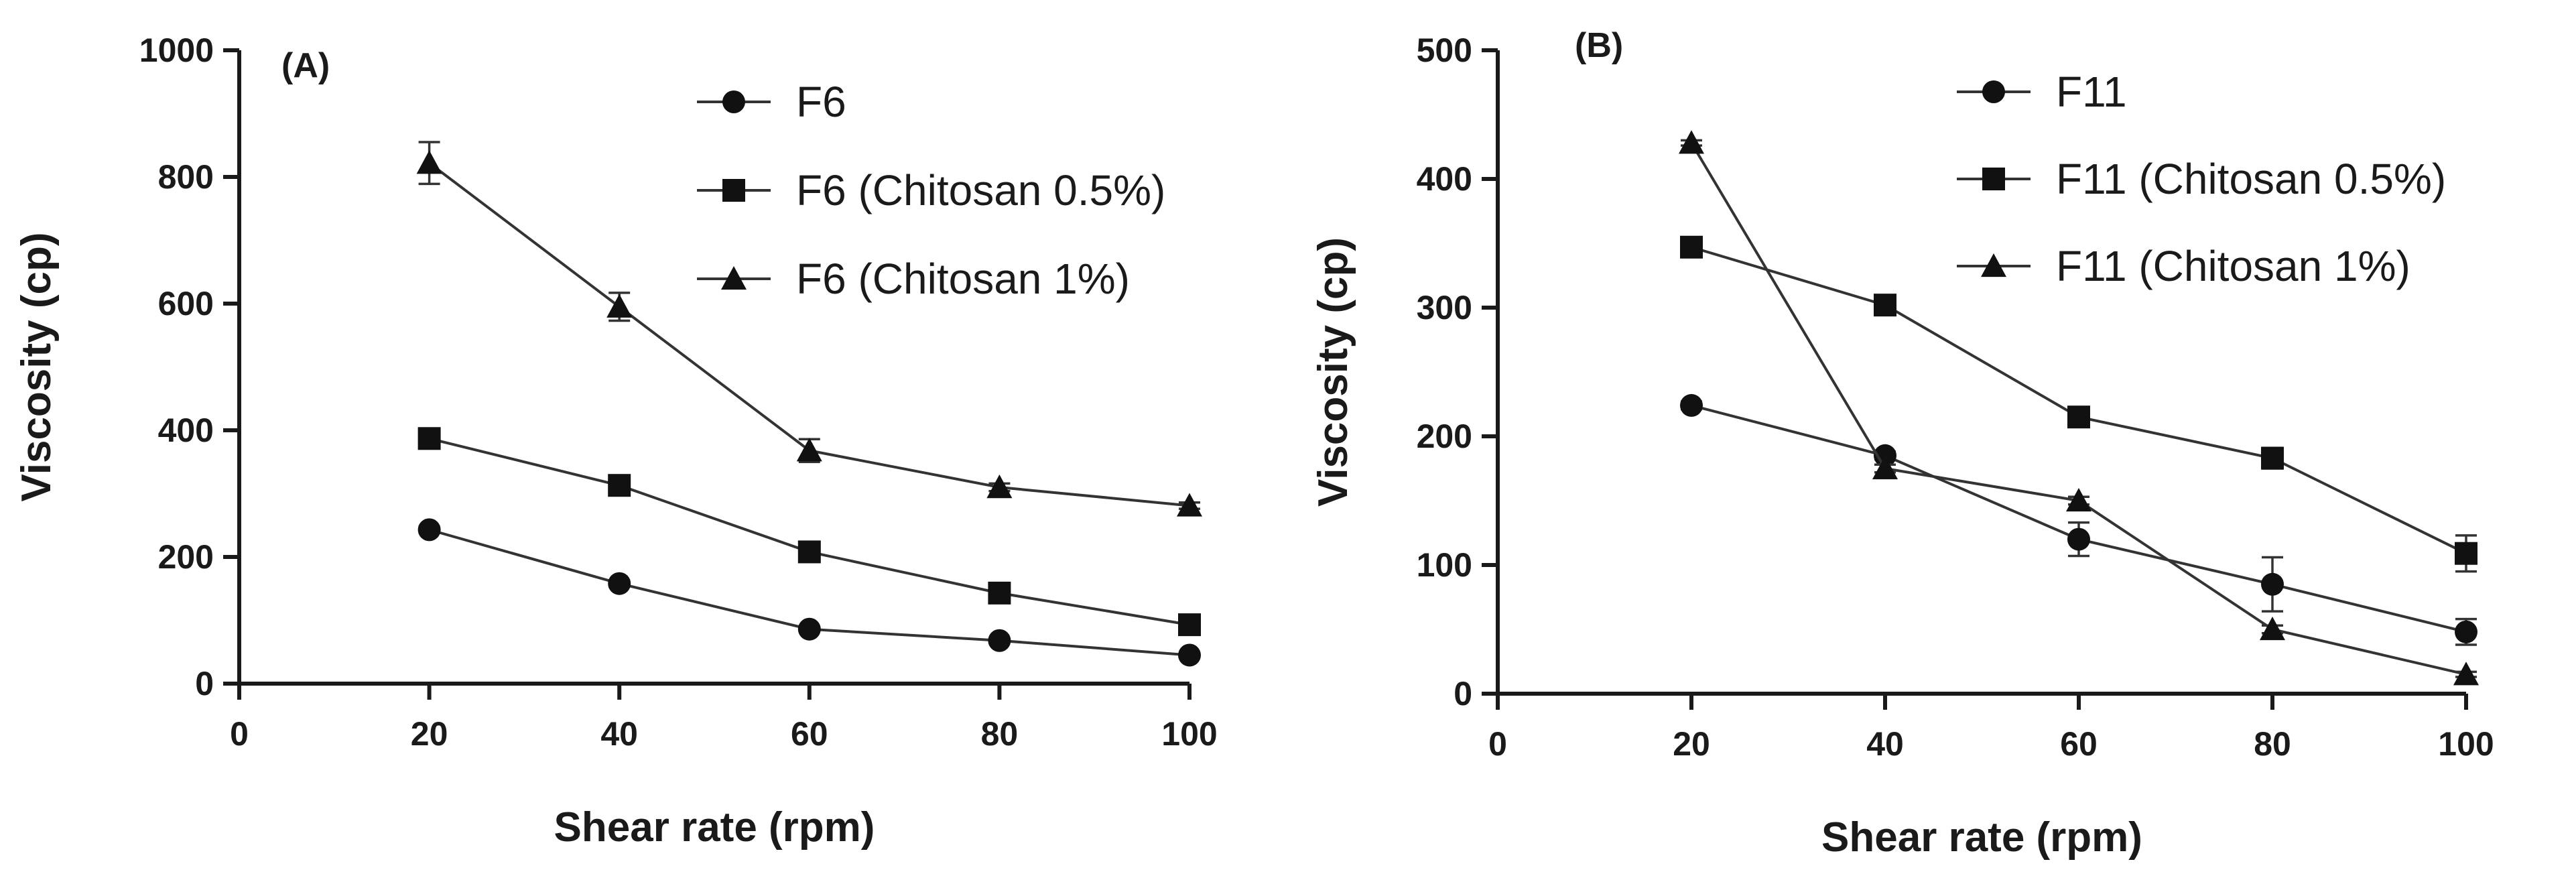 Image resolution: width=2576 pixels, height=880 pixels. I want to click on series-triangle, so click(809, 329).